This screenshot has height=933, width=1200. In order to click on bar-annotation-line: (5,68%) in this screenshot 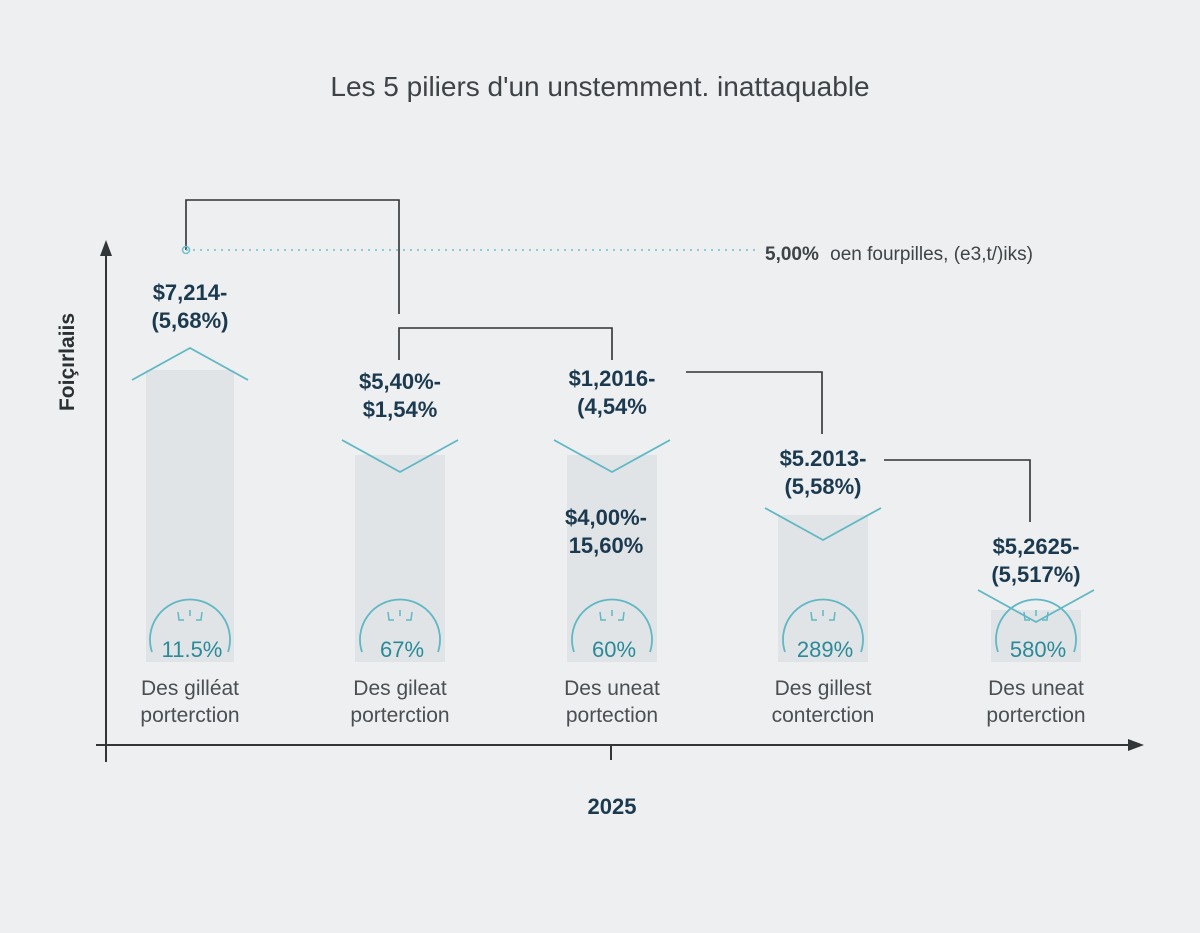, I will do `click(189, 320)`.